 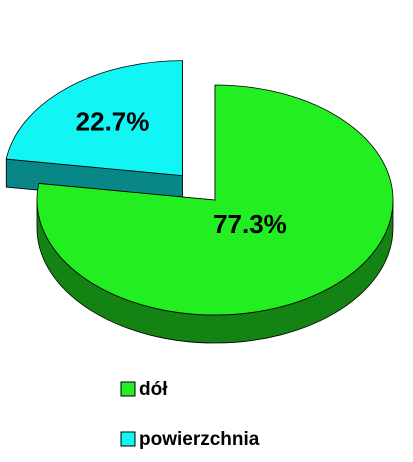 I want to click on data-label: 22.7%, so click(x=113, y=121).